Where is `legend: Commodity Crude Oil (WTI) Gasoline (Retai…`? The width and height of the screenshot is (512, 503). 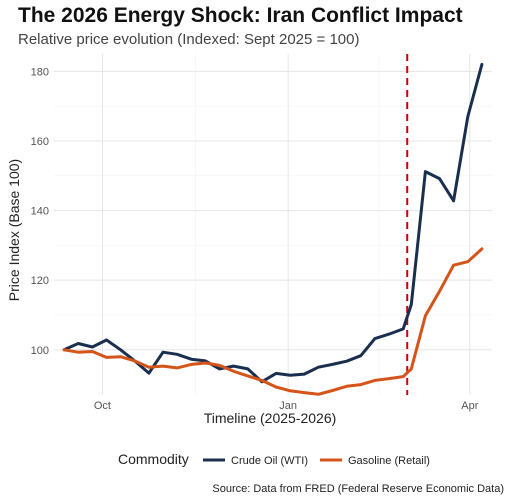
legend: Commodity Crude Oil (WTI) Gasoline (Retai… is located at coordinates (274, 459).